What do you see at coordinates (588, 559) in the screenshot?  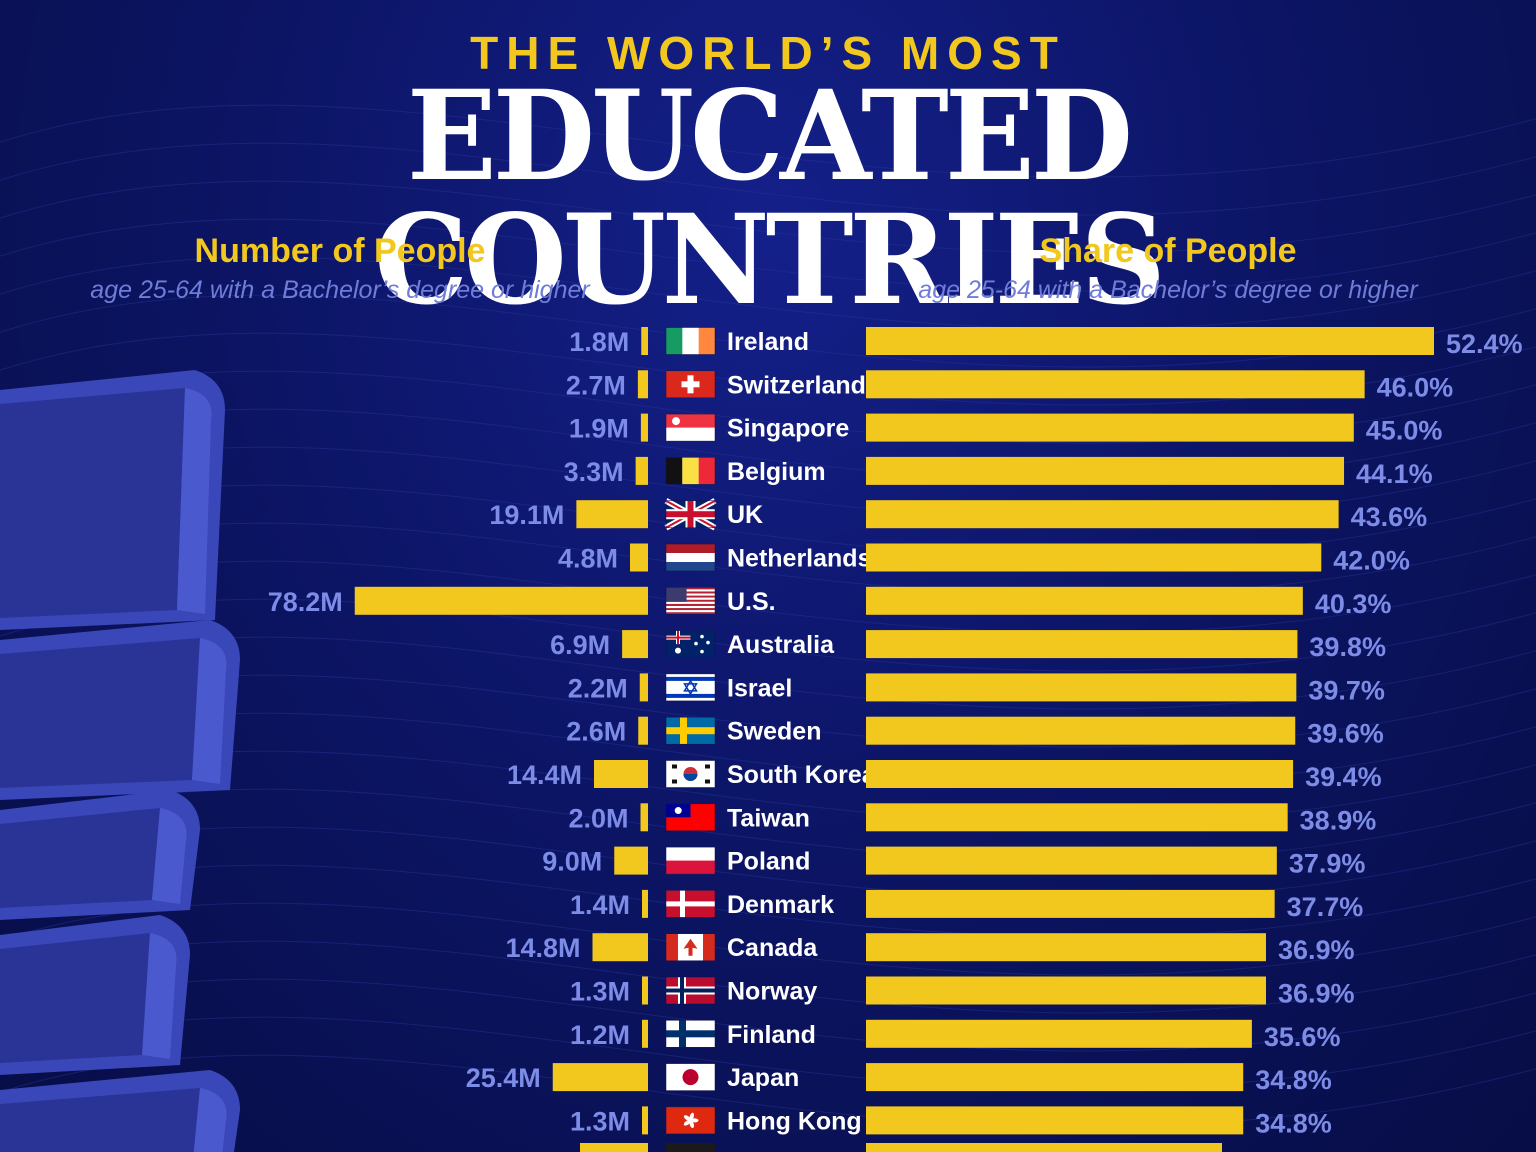 I see `left-value-label: 4.8M` at bounding box center [588, 559].